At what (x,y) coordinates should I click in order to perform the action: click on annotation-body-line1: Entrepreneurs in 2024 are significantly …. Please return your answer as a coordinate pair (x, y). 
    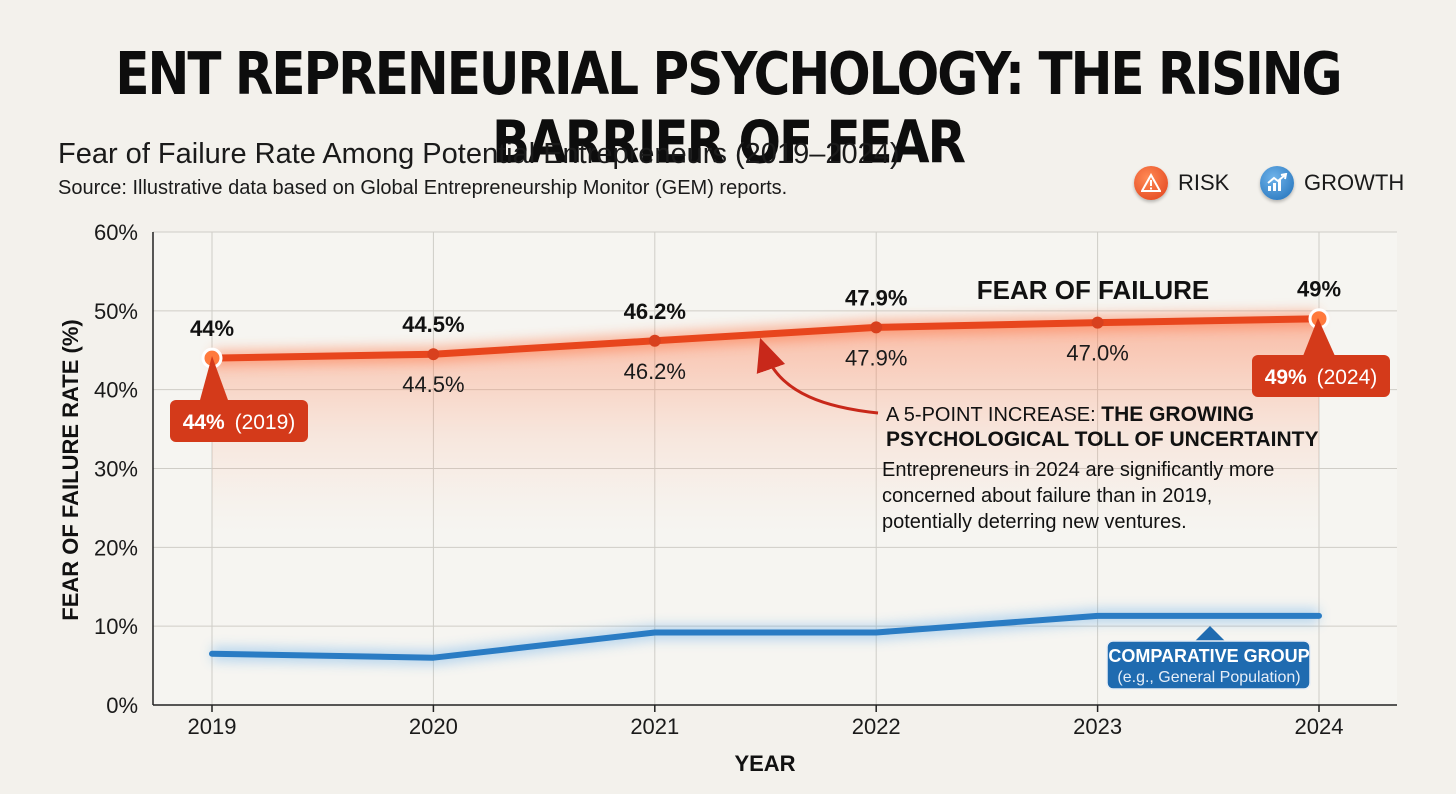
    Looking at the image, I should click on (1078, 470).